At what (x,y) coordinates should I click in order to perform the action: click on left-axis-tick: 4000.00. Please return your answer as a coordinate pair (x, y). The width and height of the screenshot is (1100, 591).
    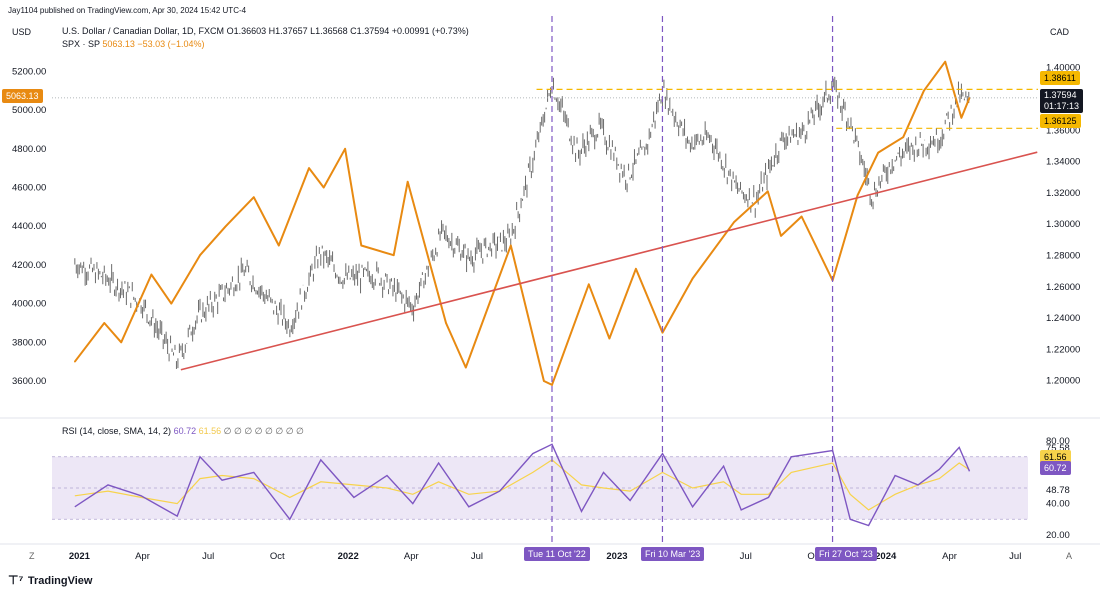
    Looking at the image, I should click on (29, 304).